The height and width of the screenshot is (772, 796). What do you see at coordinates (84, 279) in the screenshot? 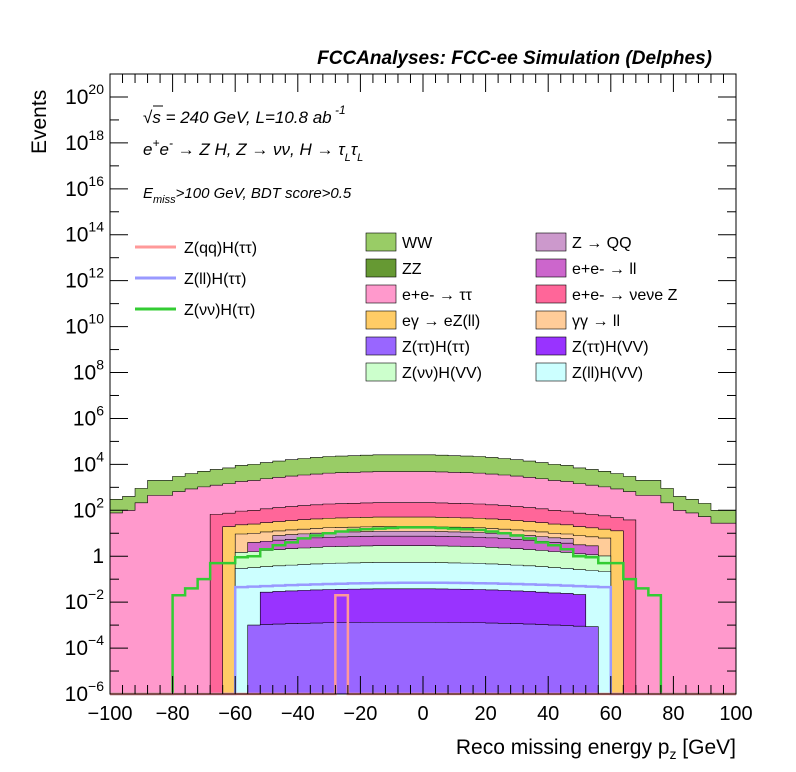
I see `y-tick-label: 10¹²` at bounding box center [84, 279].